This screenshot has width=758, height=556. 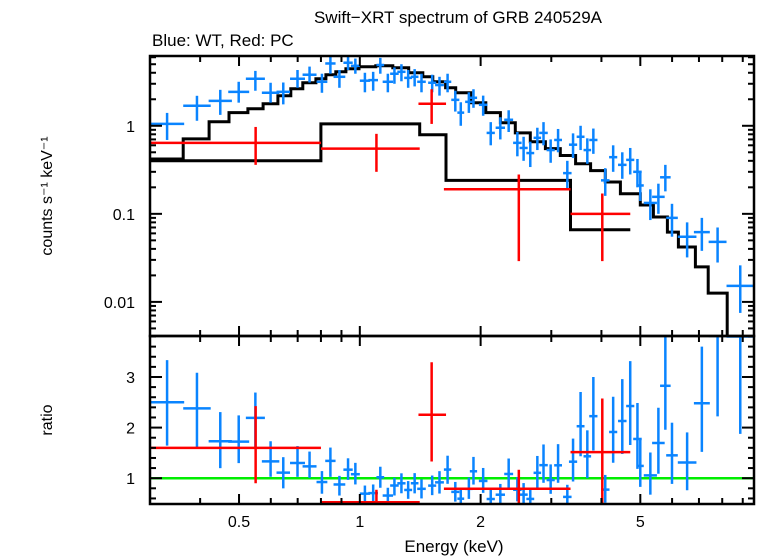 What do you see at coordinates (458, 17) in the screenshot?
I see `chart-title: Swift−XRT spectrum of GRB 240529A` at bounding box center [458, 17].